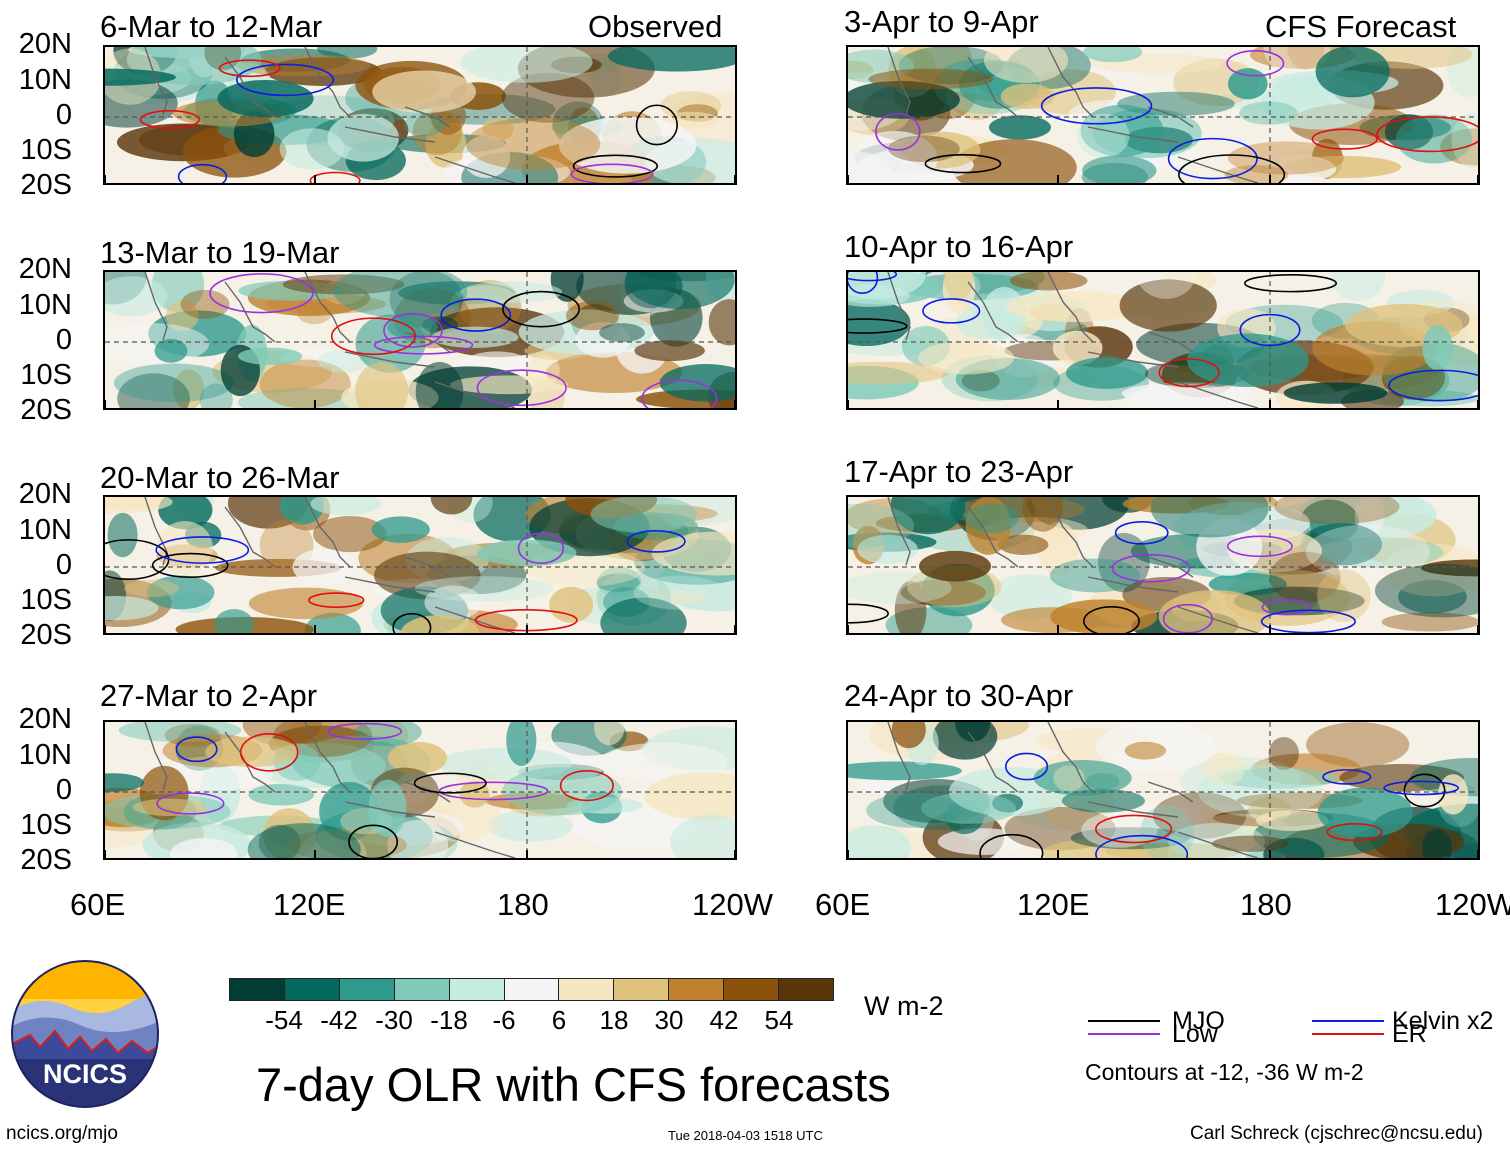  What do you see at coordinates (1224, 1072) in the screenshot?
I see `contour-note: Contours at -12, -36 W m-2` at bounding box center [1224, 1072].